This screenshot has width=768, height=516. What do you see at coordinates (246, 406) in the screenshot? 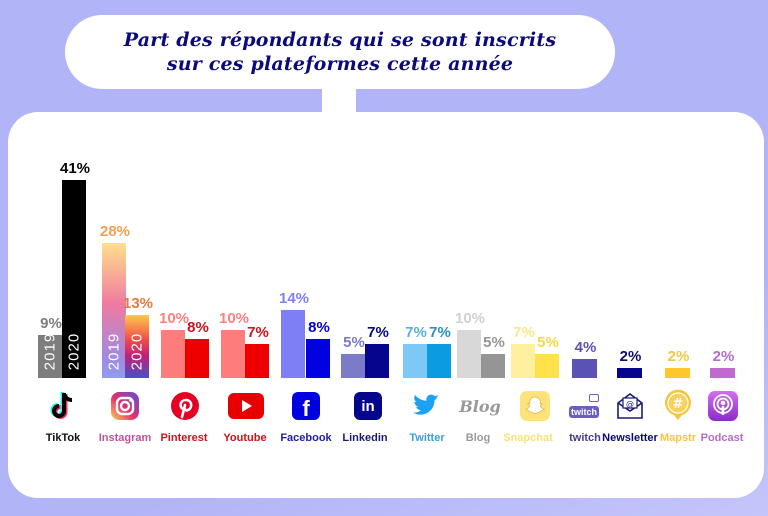
I see `youtube-icon` at bounding box center [246, 406].